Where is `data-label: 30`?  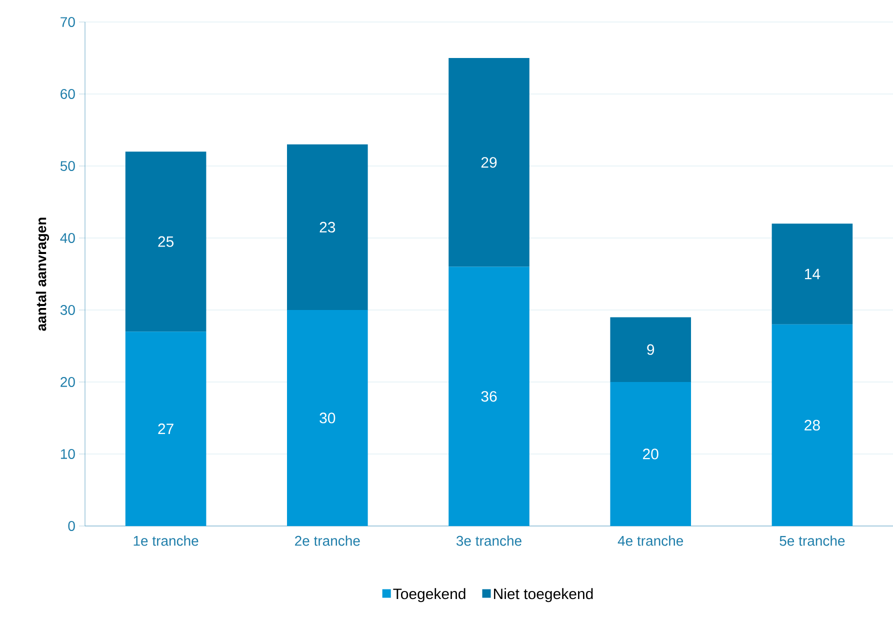
data-label: 30 is located at coordinates (328, 418).